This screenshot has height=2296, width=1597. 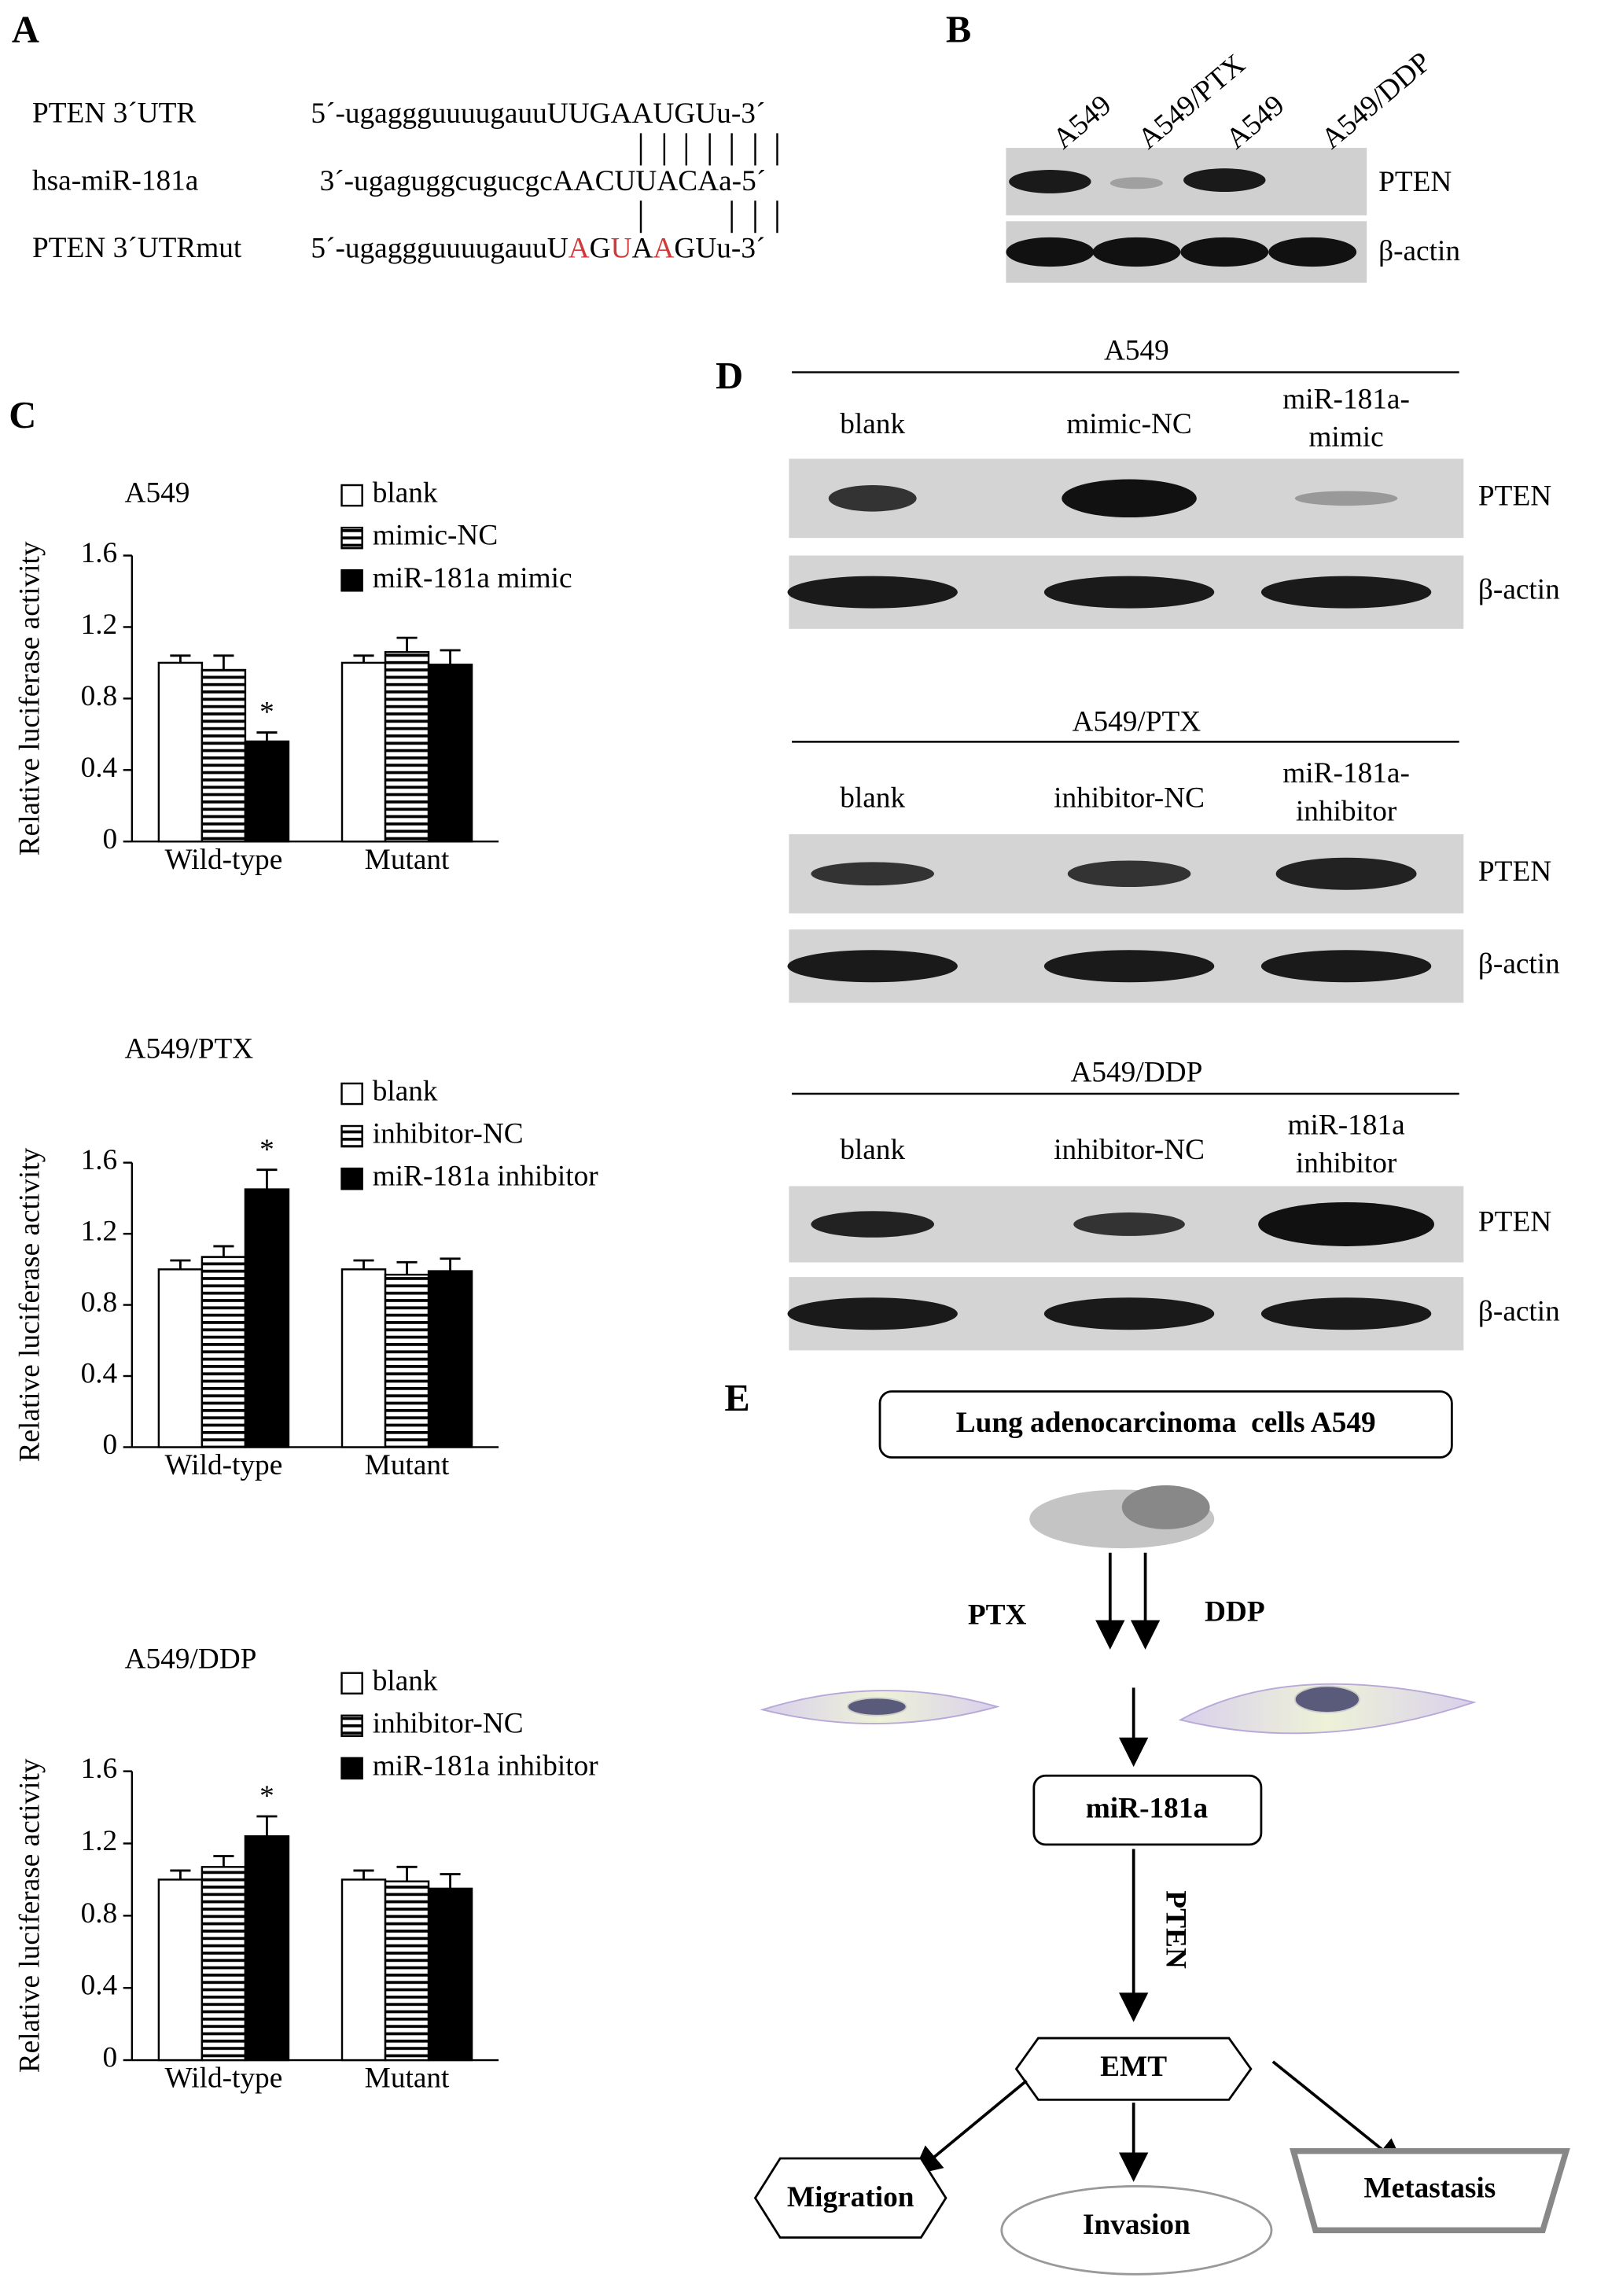 I want to click on legend-label: miR-181a inhibitor, so click(x=486, y=1177).